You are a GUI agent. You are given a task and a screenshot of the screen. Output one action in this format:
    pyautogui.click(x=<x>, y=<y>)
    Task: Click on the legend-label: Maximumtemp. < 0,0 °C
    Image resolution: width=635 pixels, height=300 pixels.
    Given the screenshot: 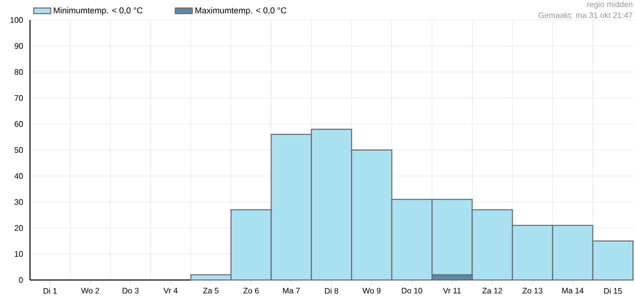 What is the action you would take?
    pyautogui.click(x=240, y=11)
    